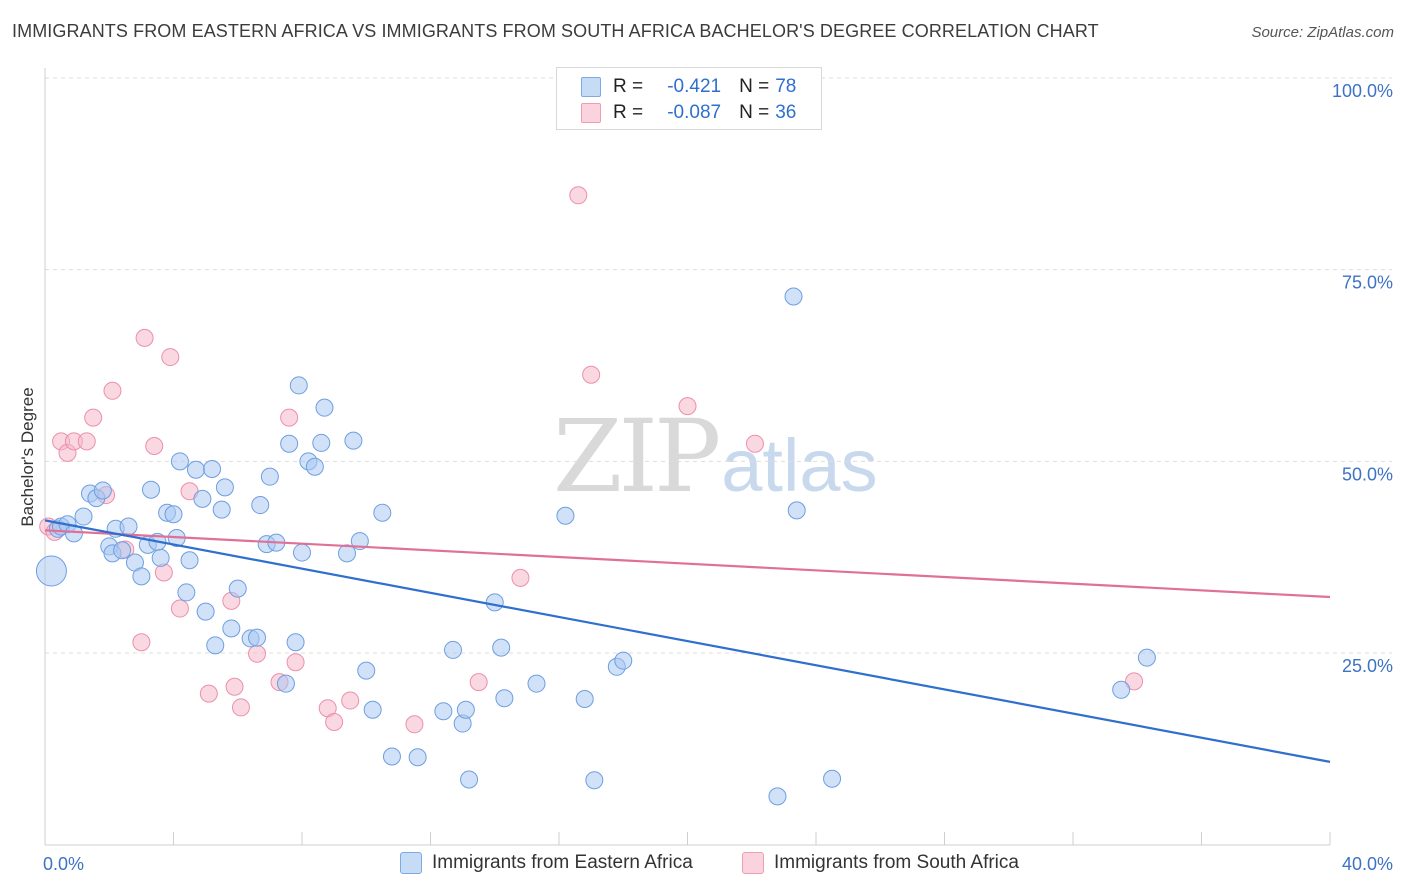 The image size is (1406, 892). What do you see at coordinates (1362, 91) in the screenshot?
I see `y-tick-label: 100.0%` at bounding box center [1362, 91].